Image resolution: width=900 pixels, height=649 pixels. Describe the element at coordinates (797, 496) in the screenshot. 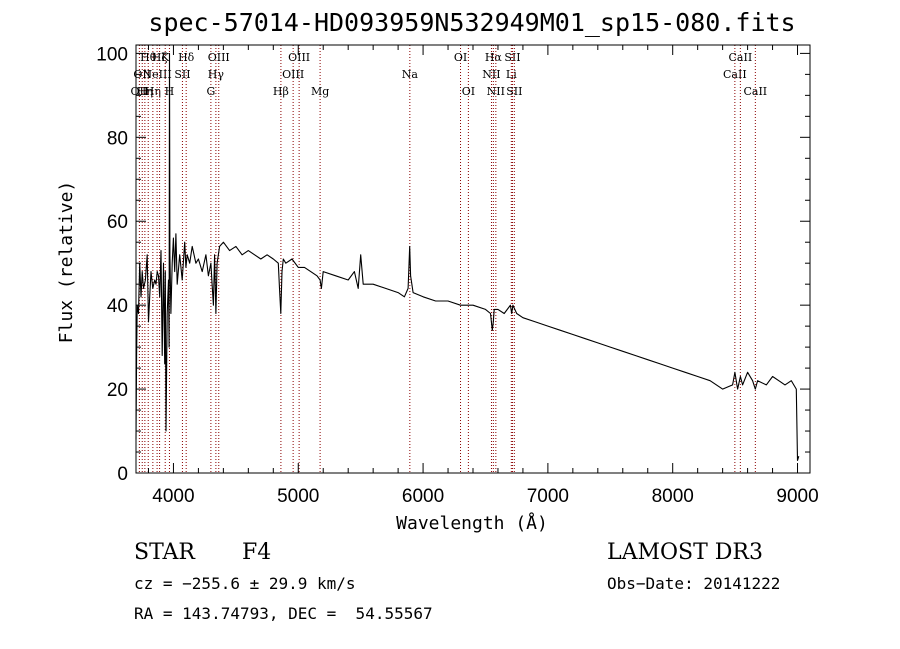

I see `x-tick-label-9000: 9000` at that location.